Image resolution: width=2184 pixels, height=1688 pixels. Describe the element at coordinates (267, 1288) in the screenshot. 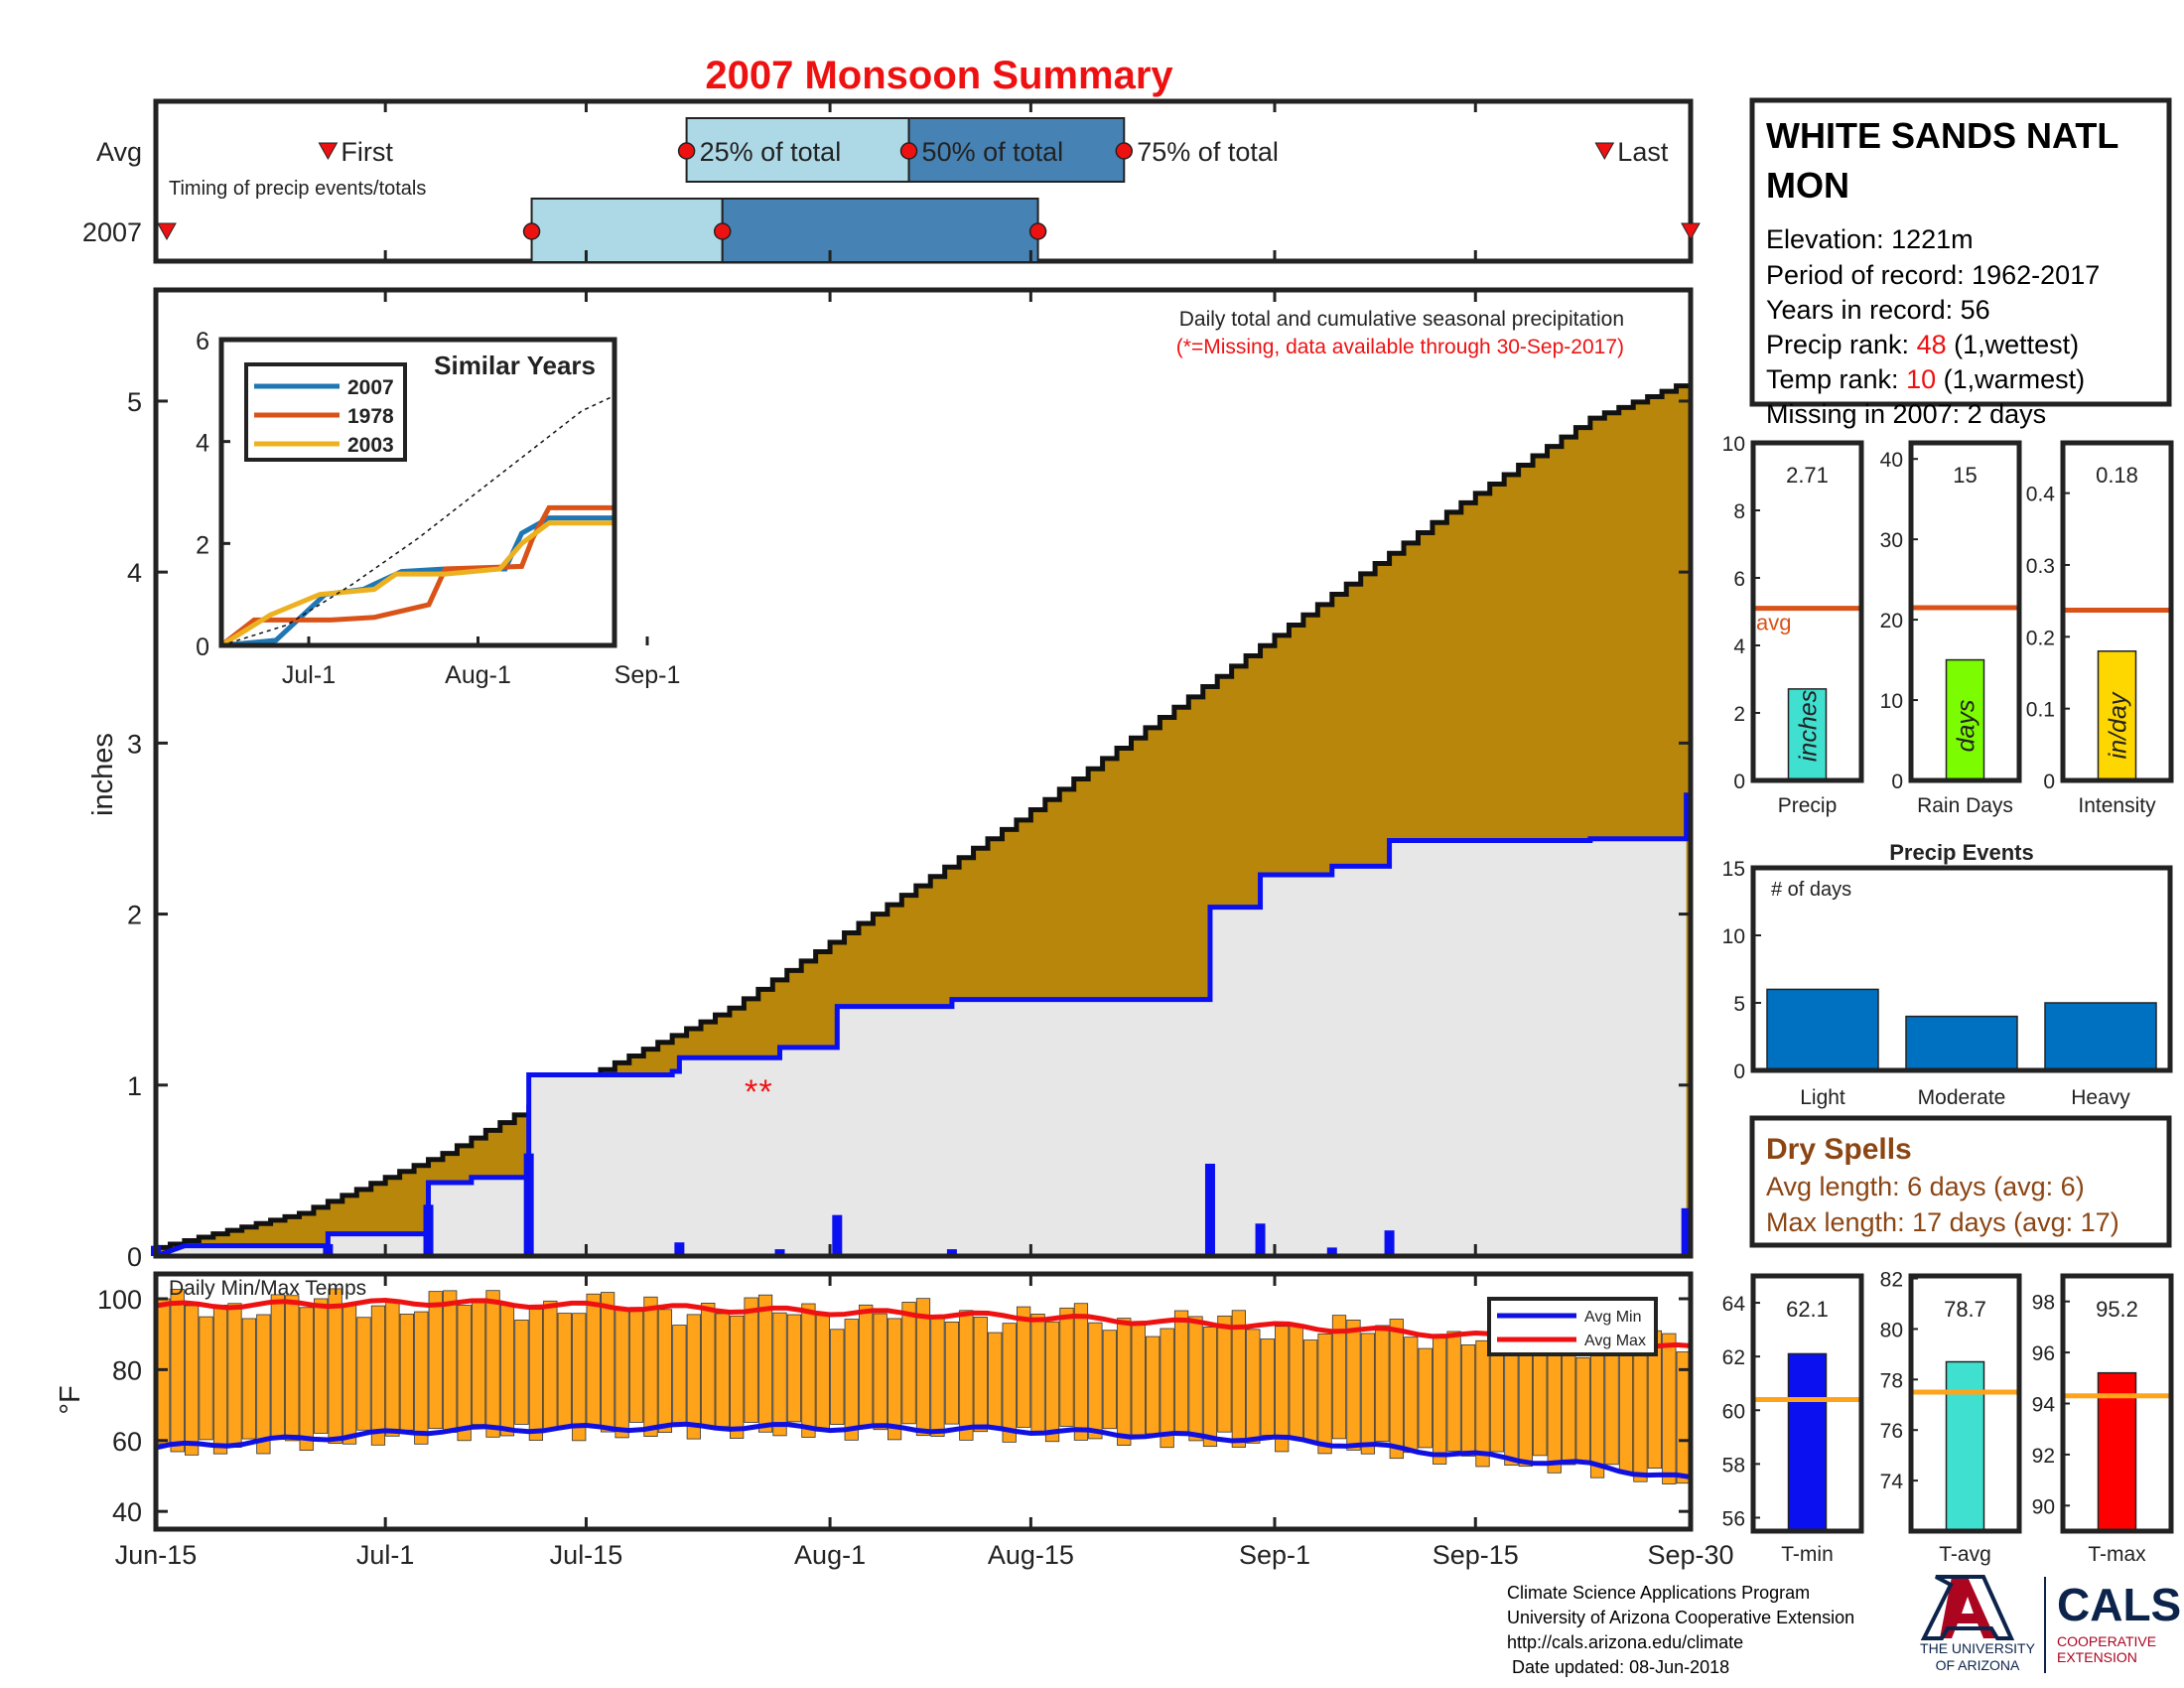

I see `temp-title: Daily Min/Max Temps` at that location.